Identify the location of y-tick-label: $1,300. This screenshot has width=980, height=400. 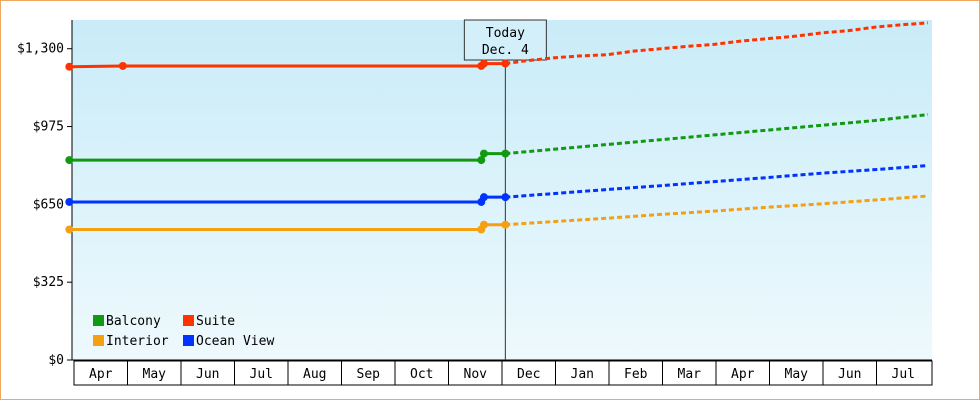
(40, 49).